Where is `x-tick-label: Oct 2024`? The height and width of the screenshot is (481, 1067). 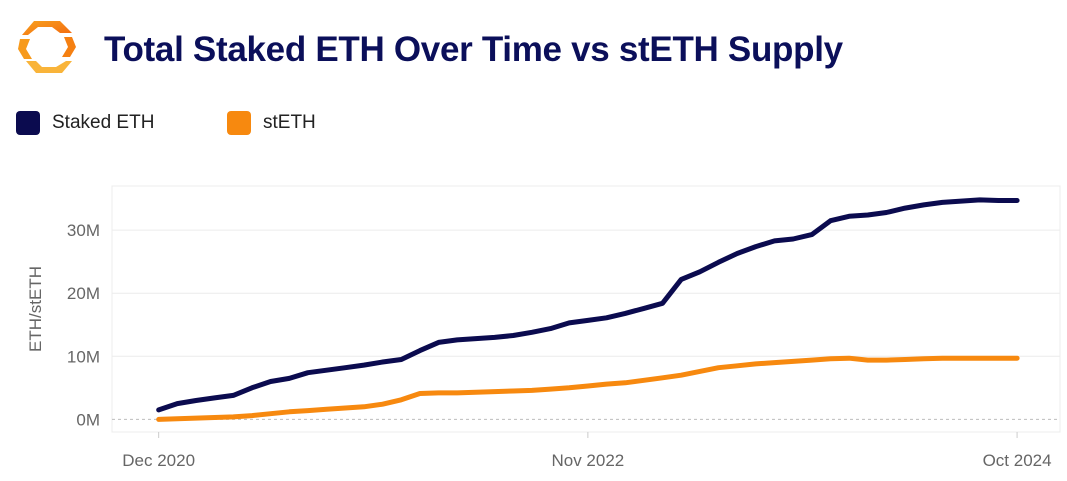
x-tick-label: Oct 2024 is located at coordinates (1017, 460).